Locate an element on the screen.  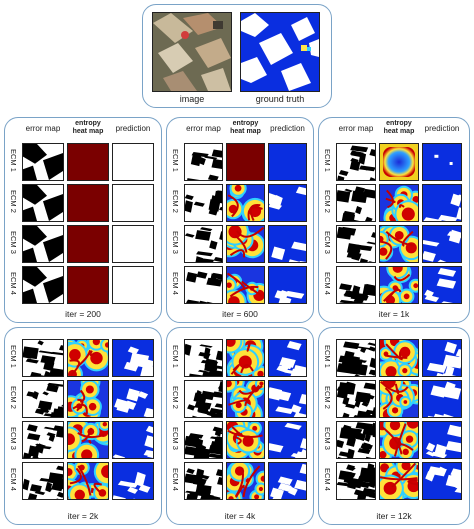
iteration-label: iter = 600 is located at coordinates (240, 314).